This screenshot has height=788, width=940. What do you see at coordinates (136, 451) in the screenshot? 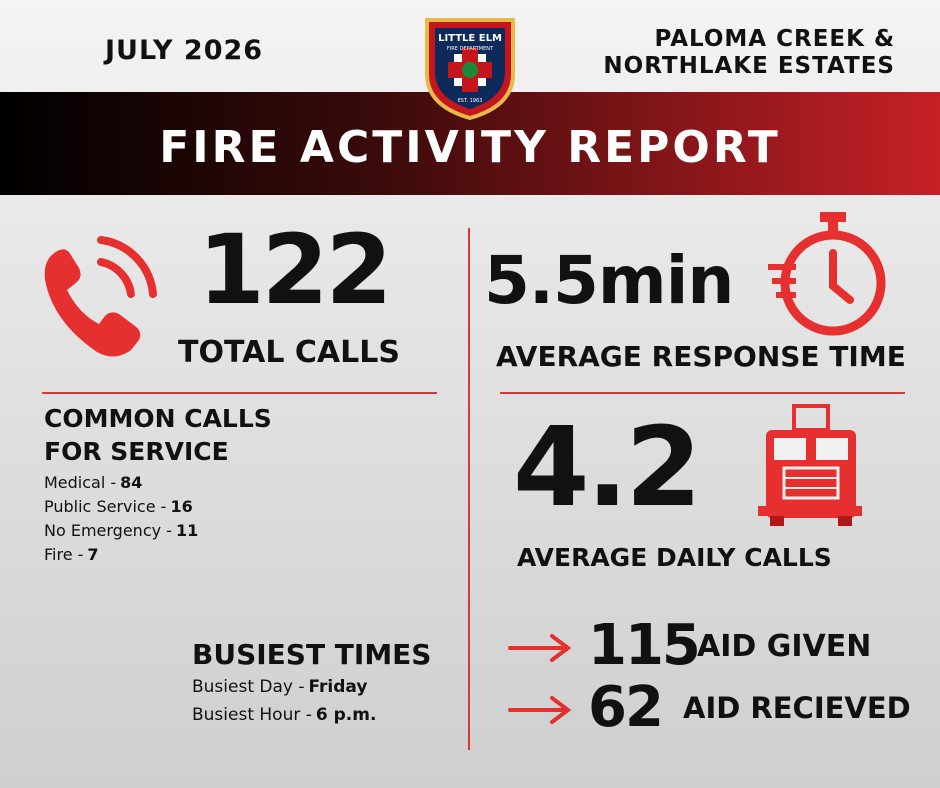
I see `common-calls-title: FOR SERVICE` at bounding box center [136, 451].